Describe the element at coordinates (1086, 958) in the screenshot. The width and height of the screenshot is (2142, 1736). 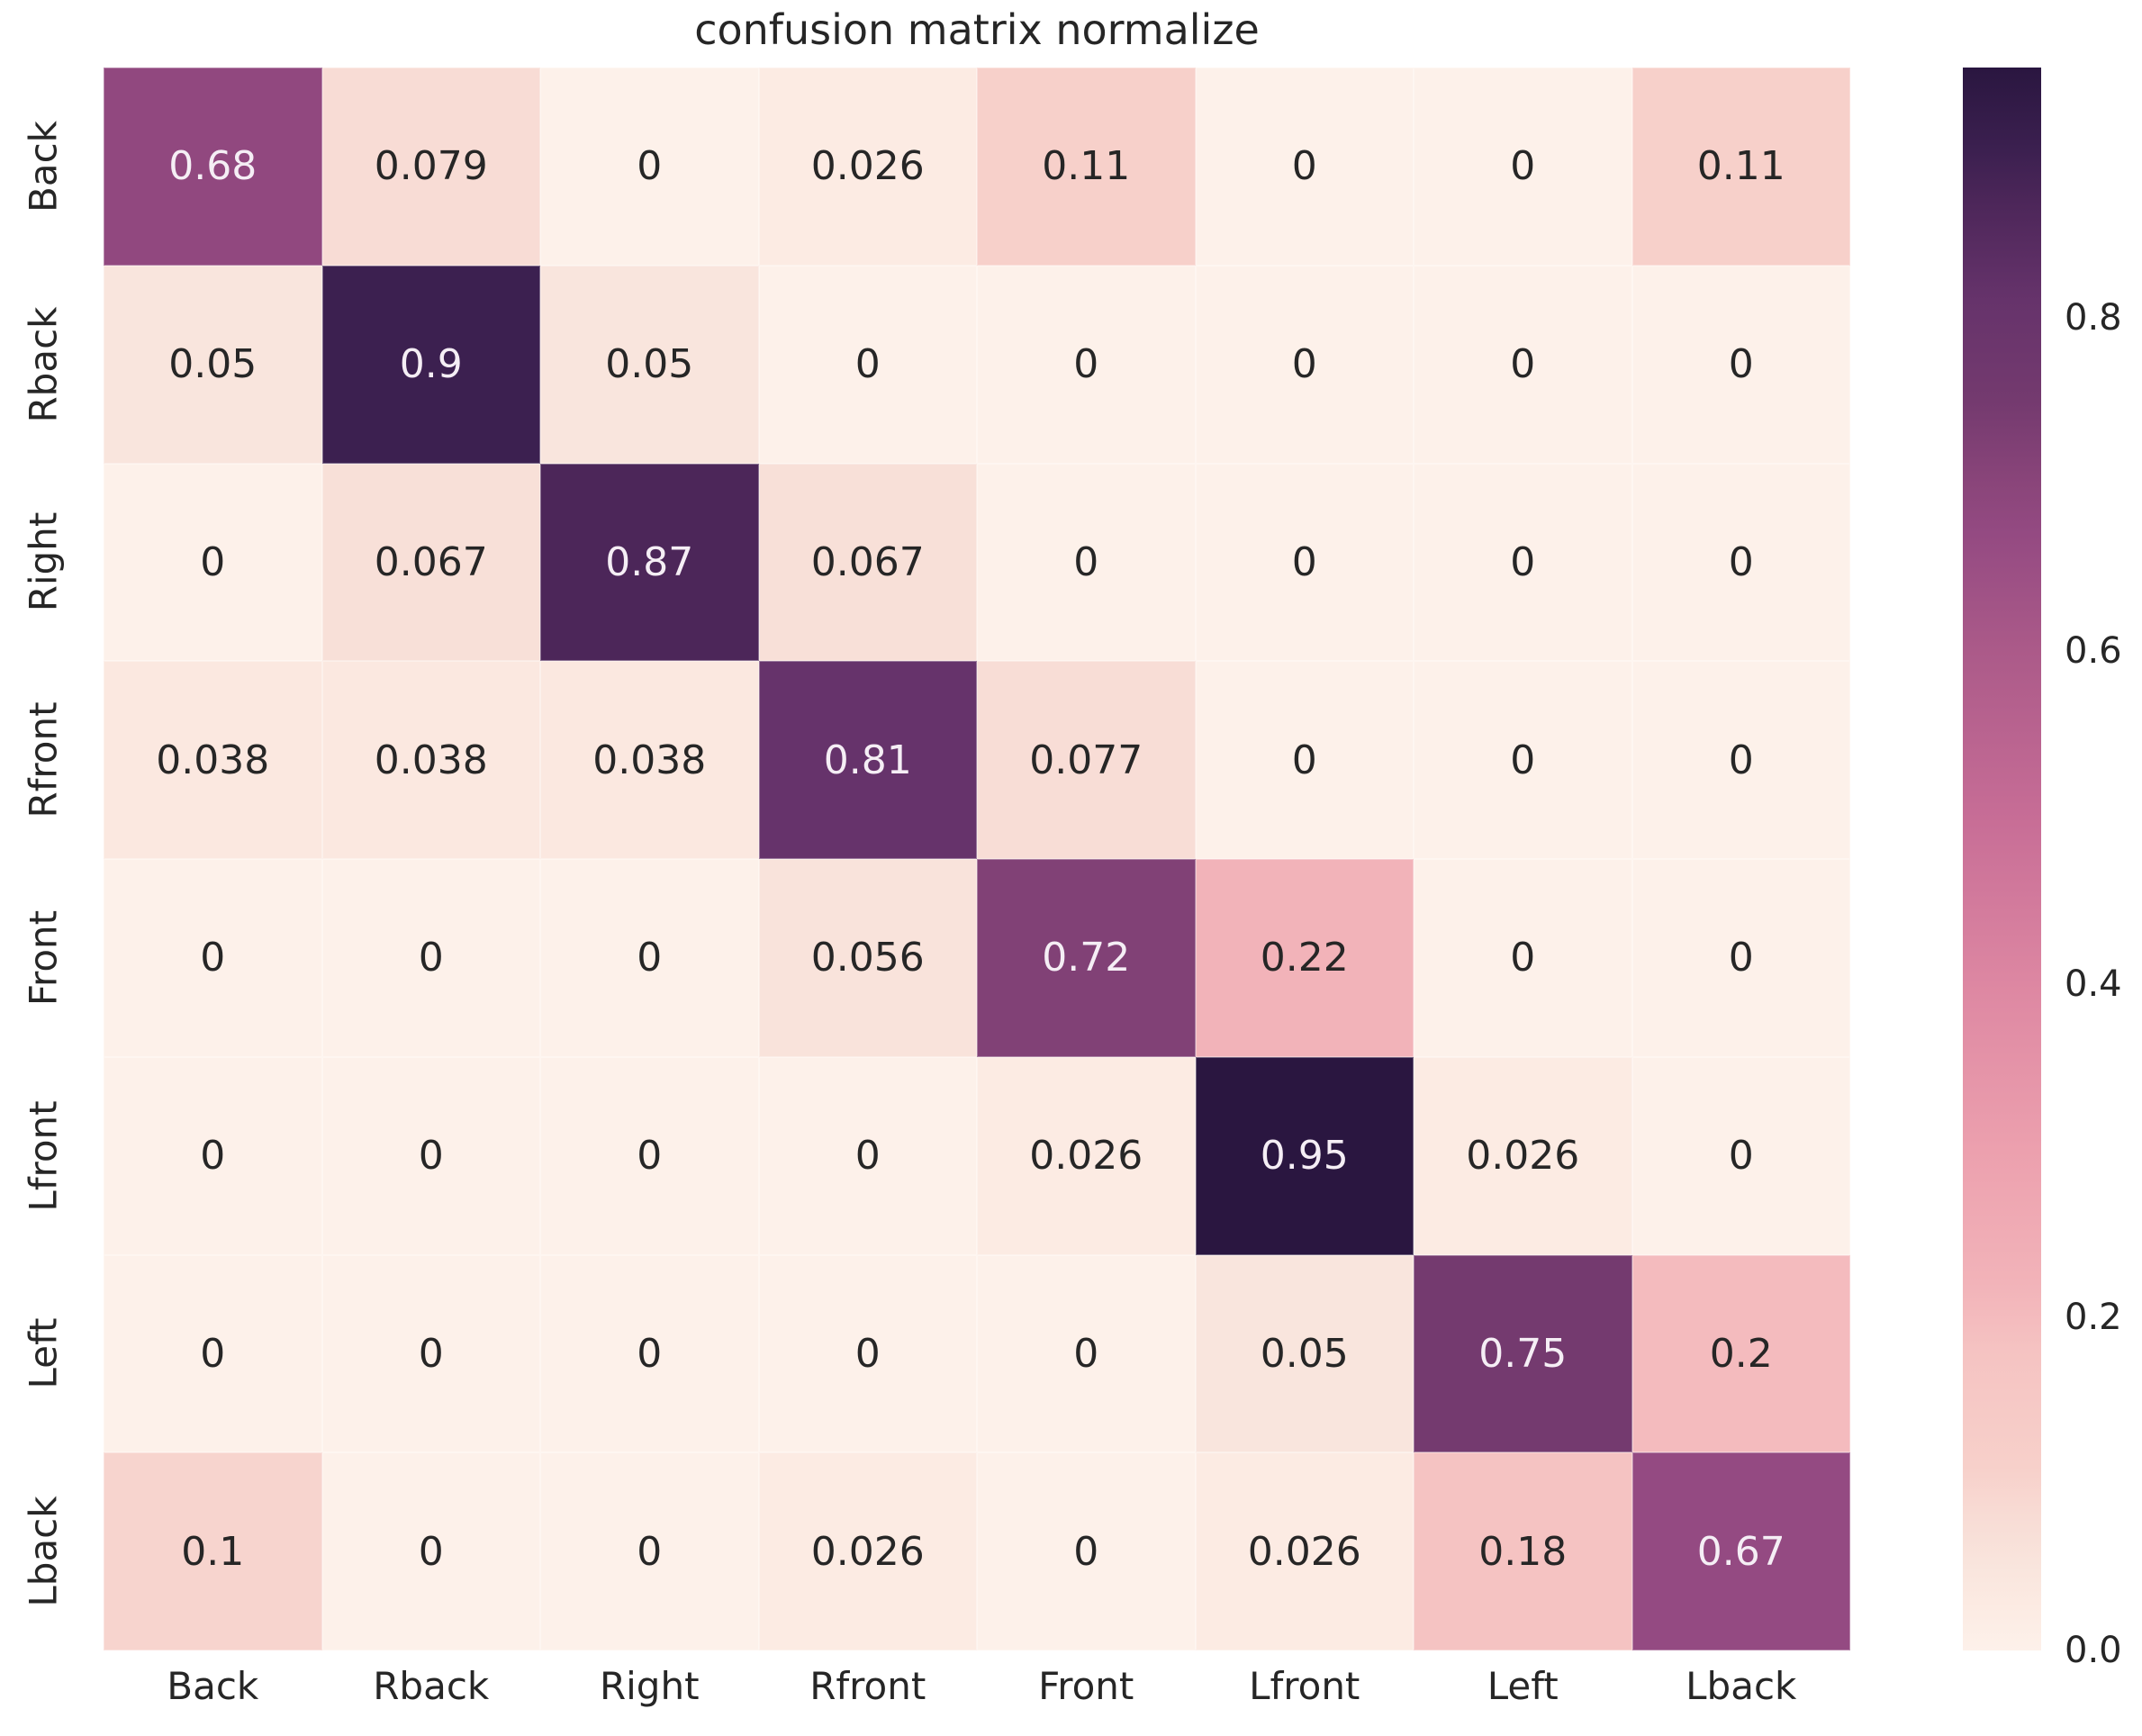
I see `heatmap-cell: 0.72` at that location.